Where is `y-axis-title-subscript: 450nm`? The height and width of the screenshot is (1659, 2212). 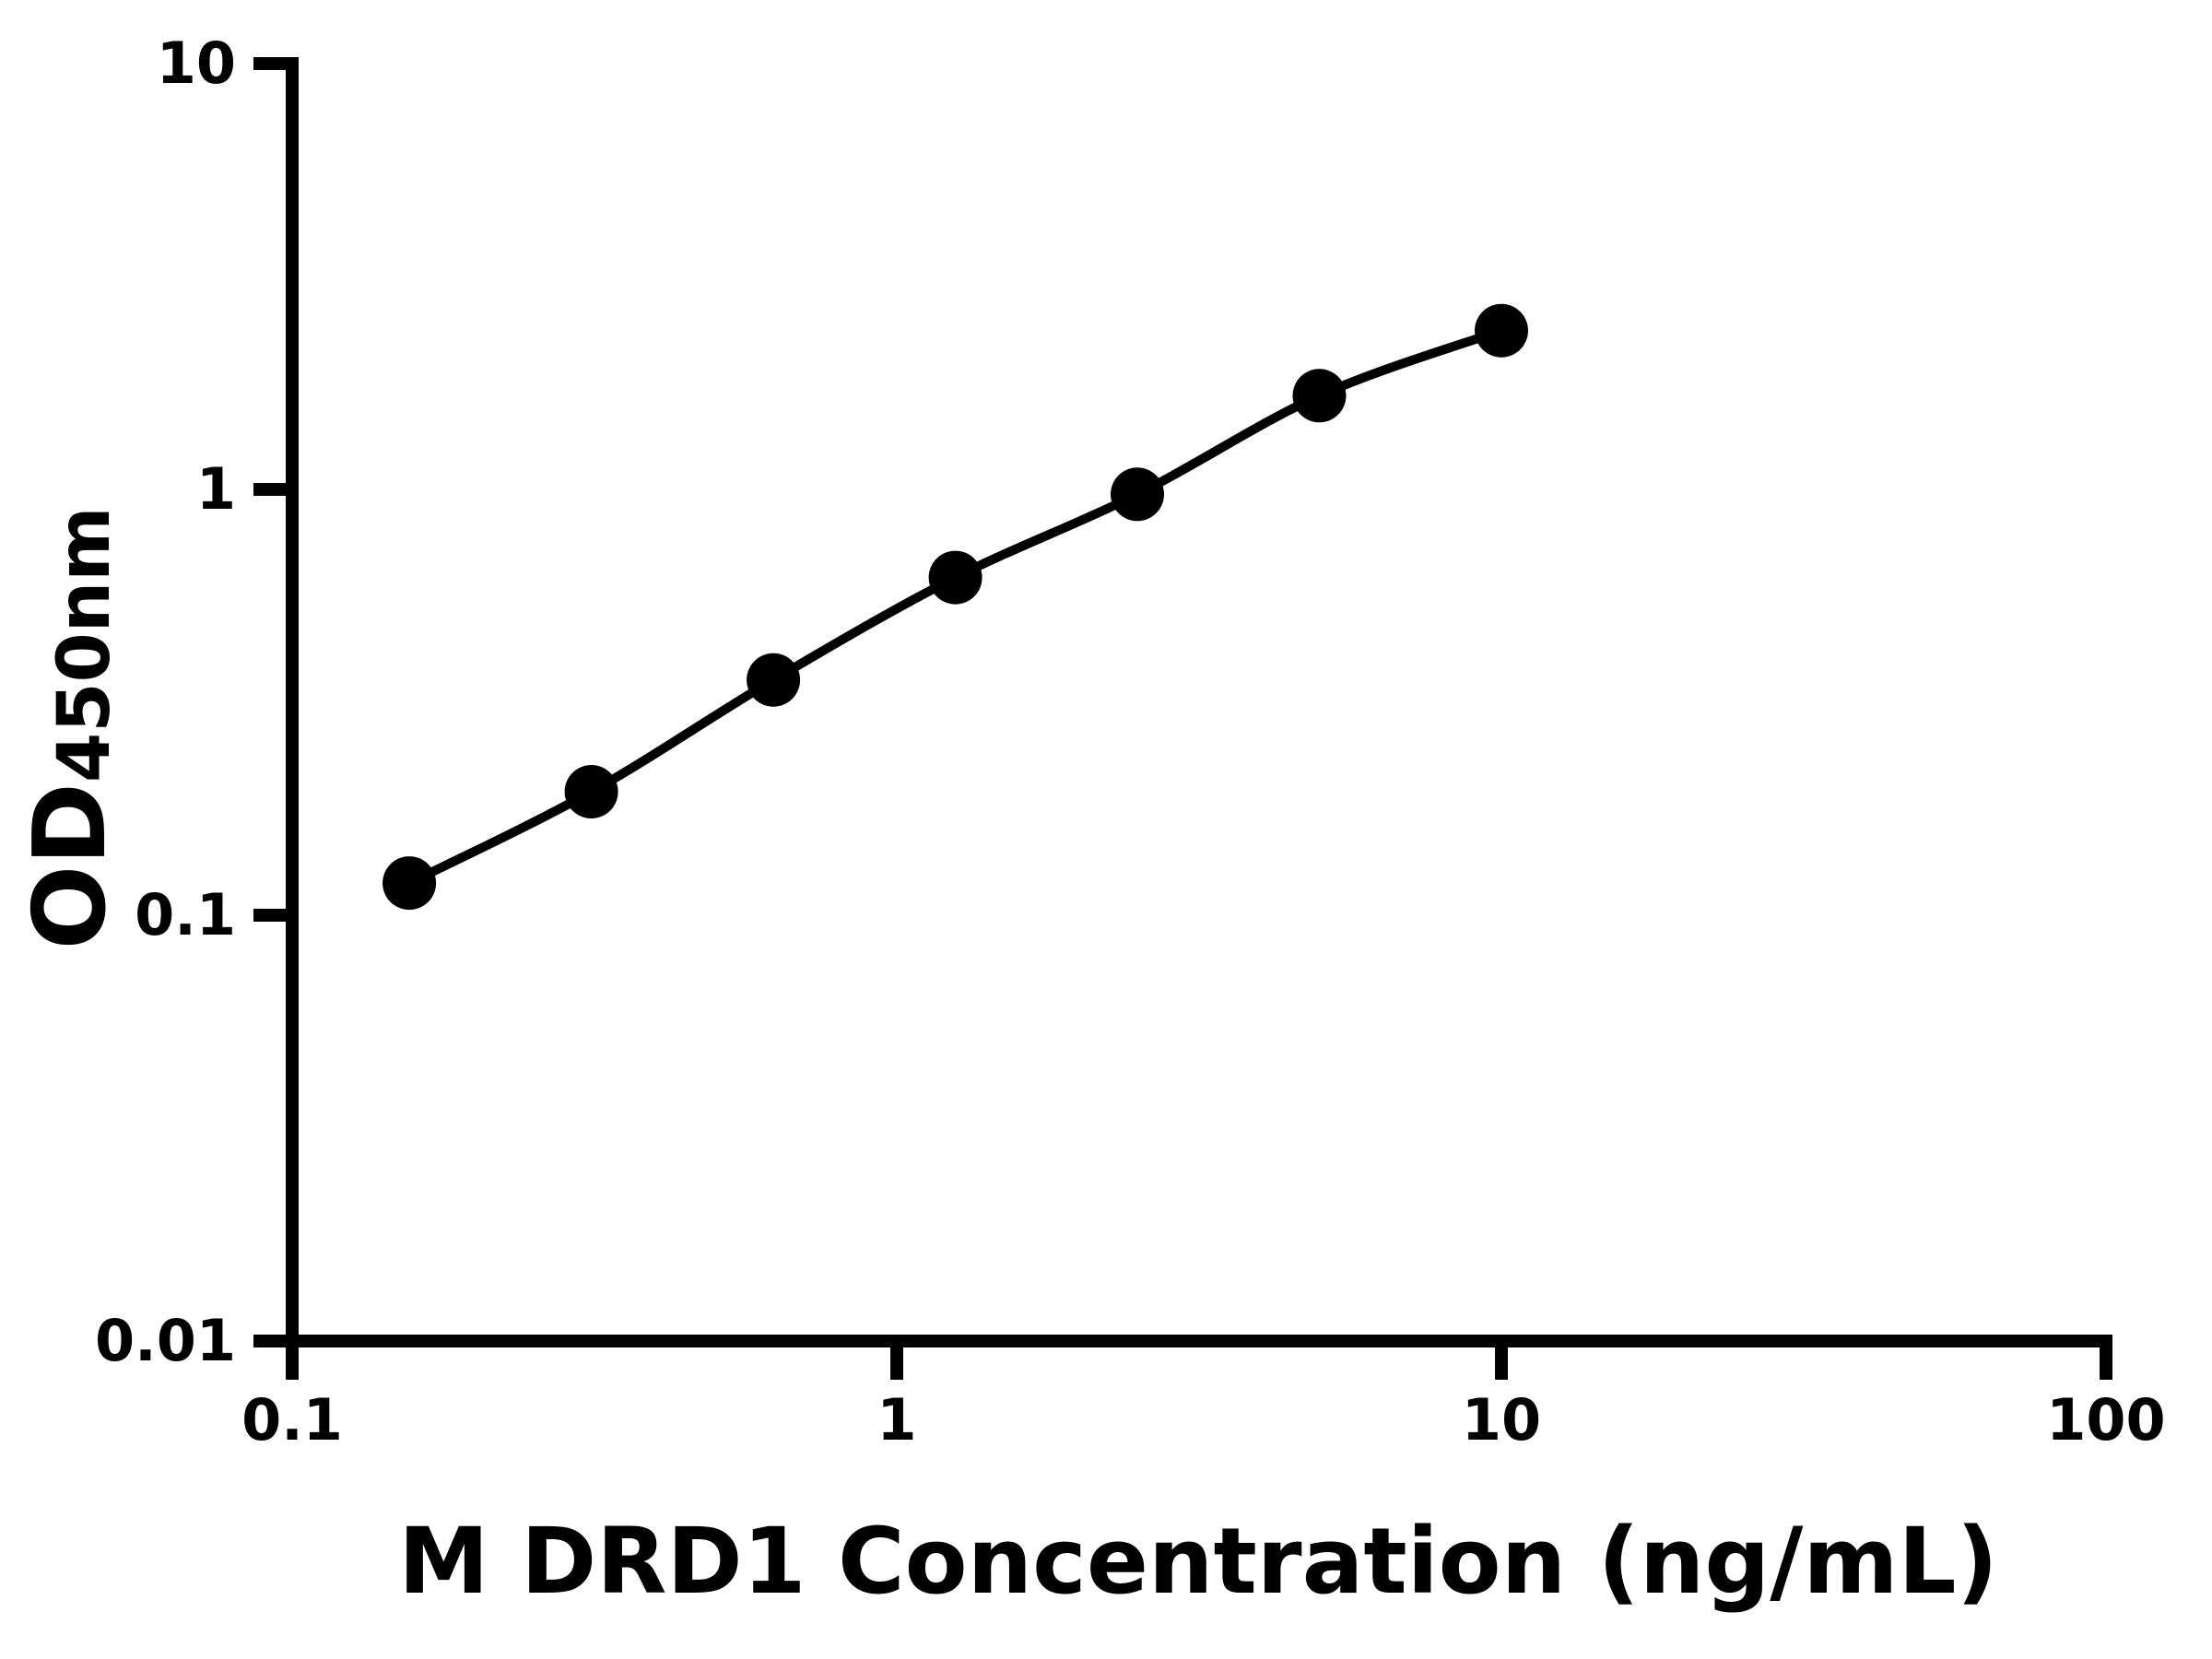
y-axis-title-subscript: 450nm is located at coordinates (84, 644).